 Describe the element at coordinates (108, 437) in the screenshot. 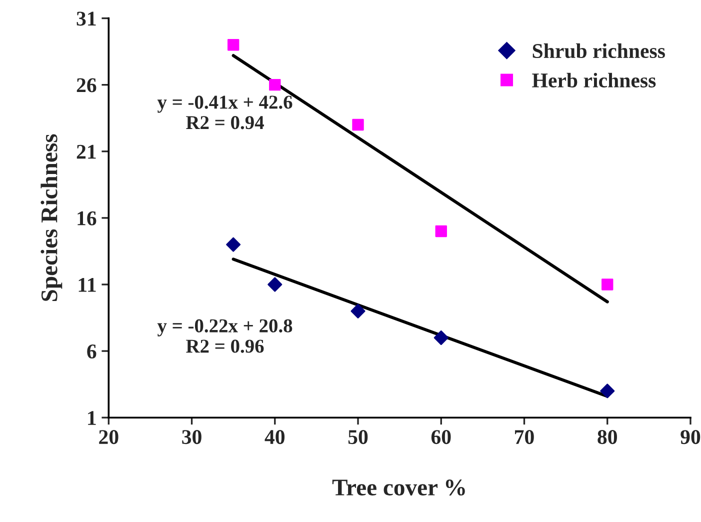

I see `x-tick-label: 20` at that location.